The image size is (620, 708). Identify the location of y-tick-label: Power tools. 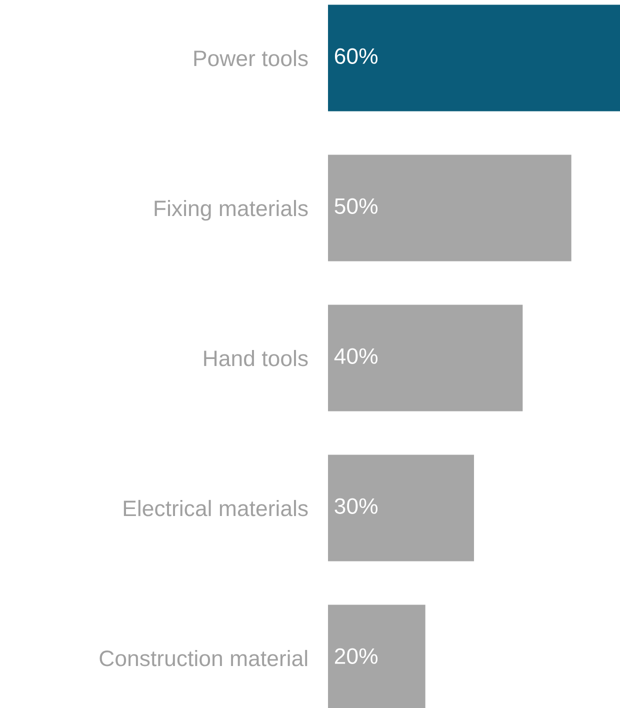
(251, 58).